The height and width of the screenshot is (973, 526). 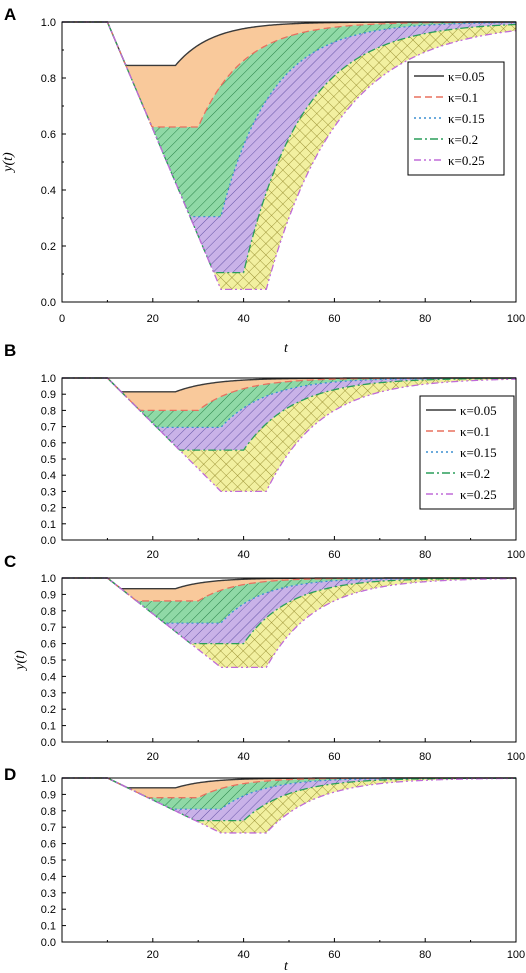 What do you see at coordinates (10, 561) in the screenshot?
I see `panel-letter: C` at bounding box center [10, 561].